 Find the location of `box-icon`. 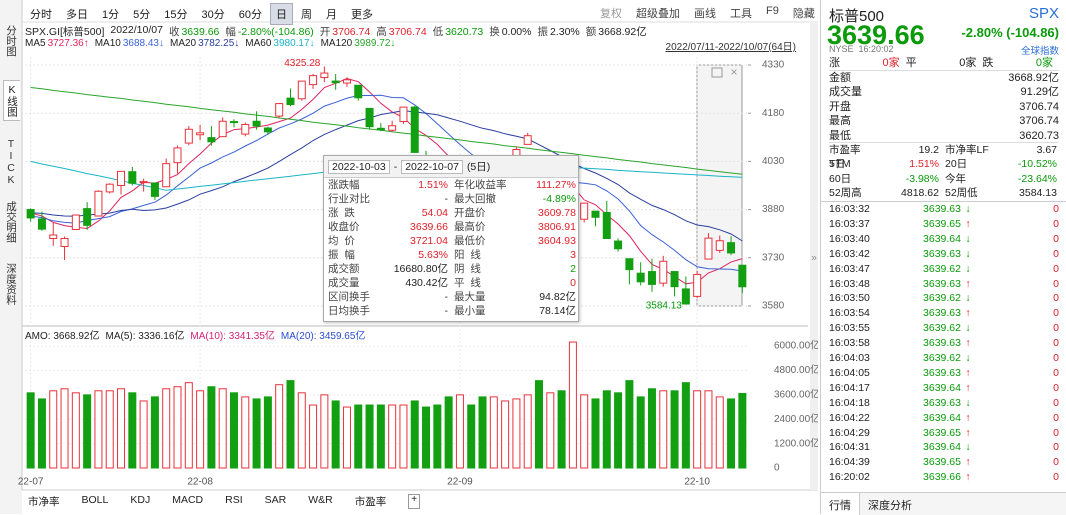

box-icon is located at coordinates (717, 72).